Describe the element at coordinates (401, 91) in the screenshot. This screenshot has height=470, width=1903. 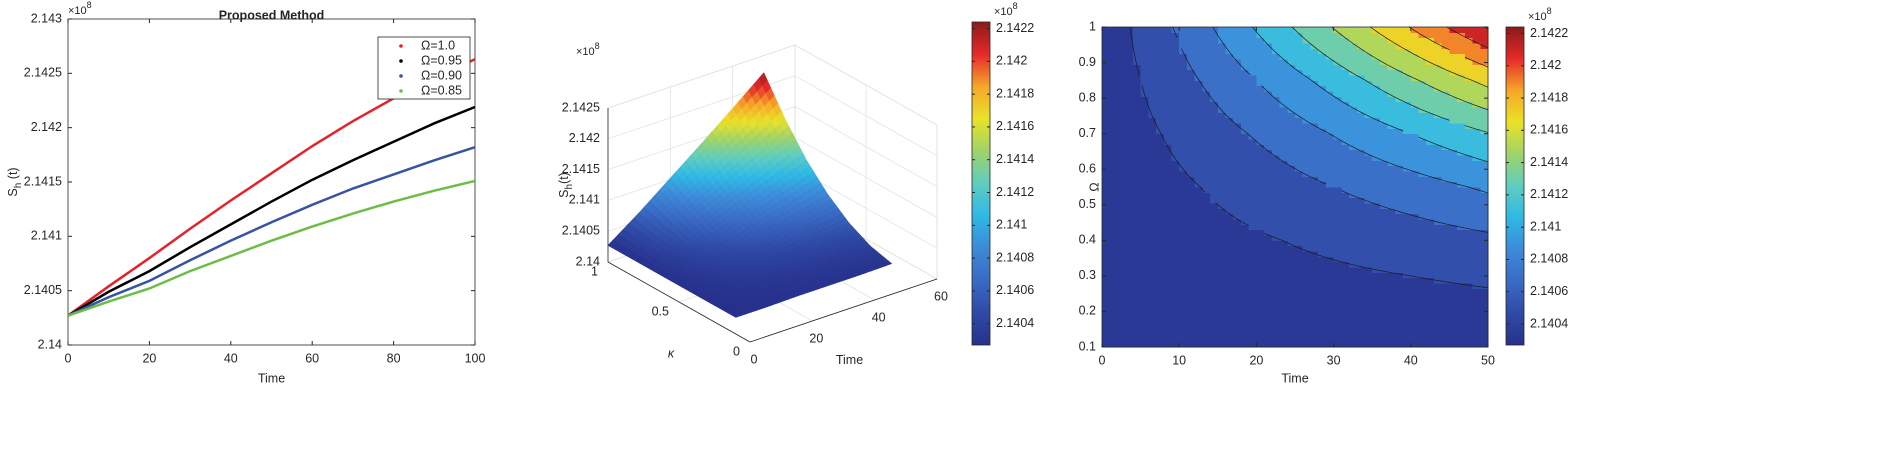
I see `legend-marker` at that location.